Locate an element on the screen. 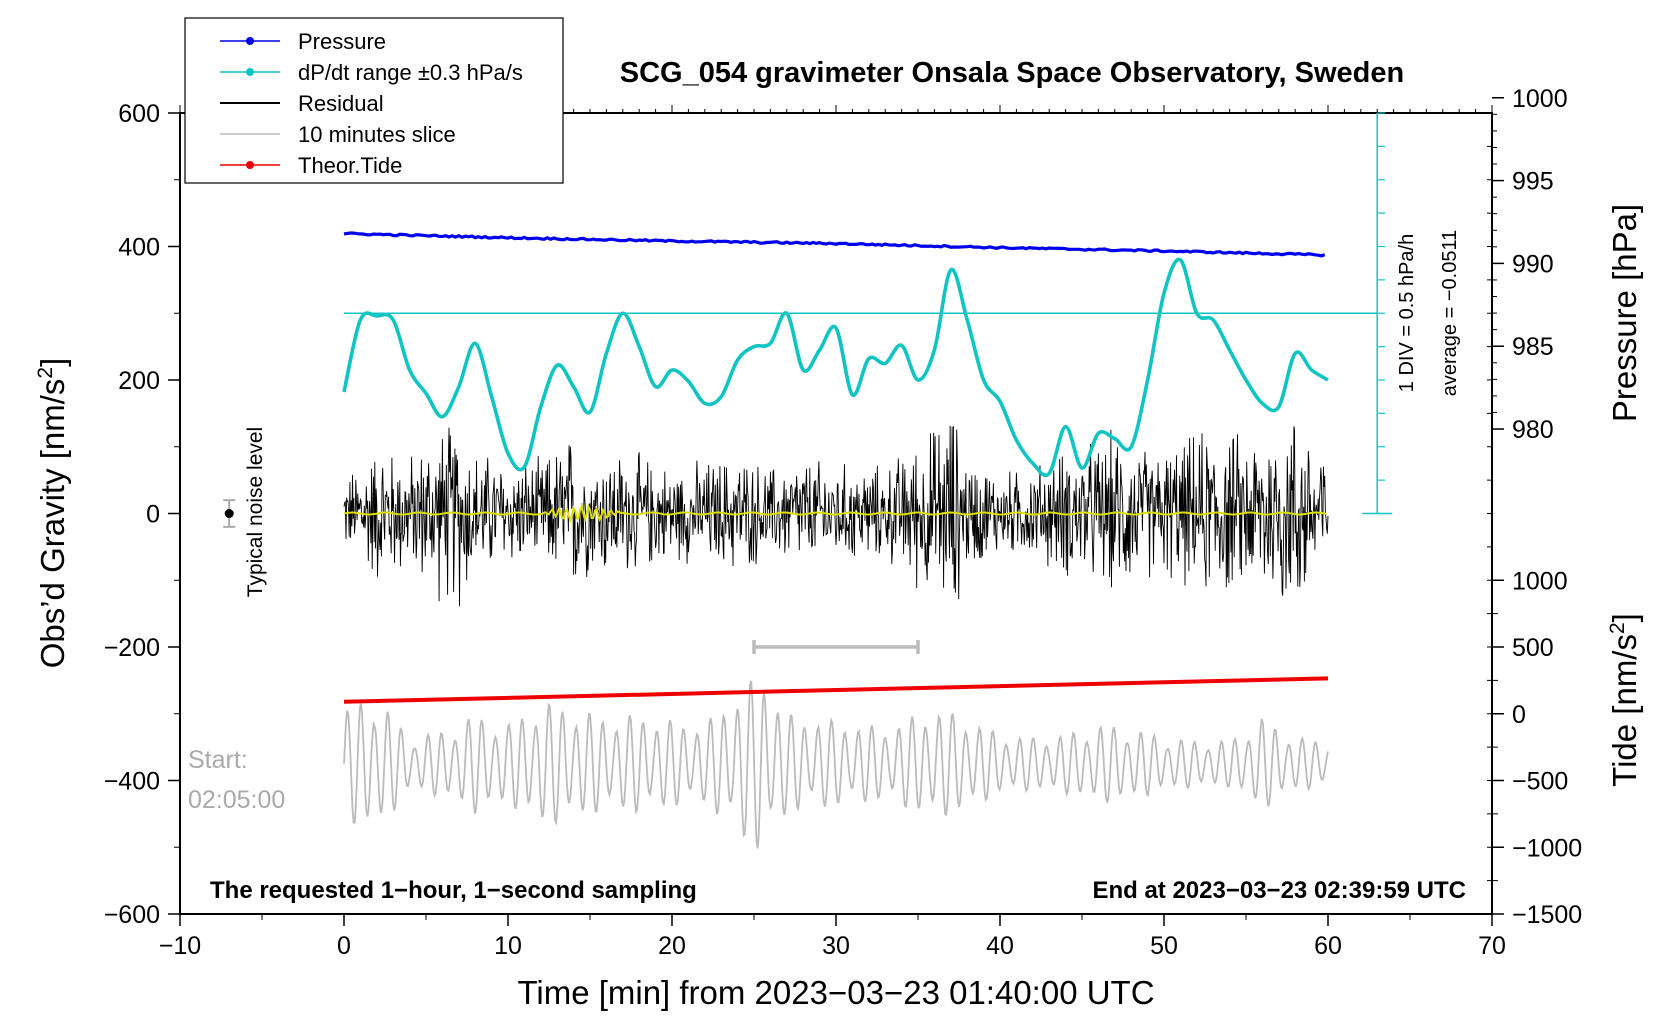 The image size is (1676, 1020). pressure-tick-label: 990 is located at coordinates (1533, 264).